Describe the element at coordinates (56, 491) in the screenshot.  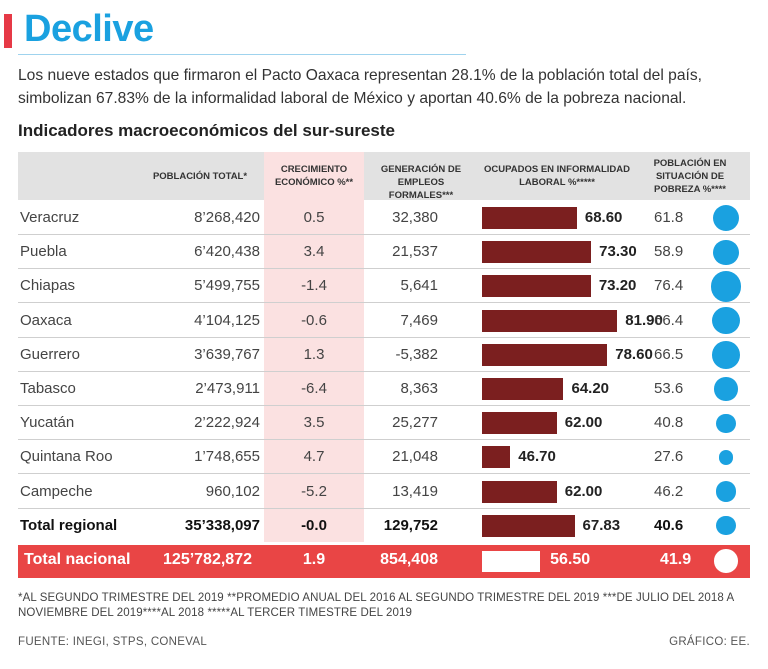
I see `state-name: Campeche` at that location.